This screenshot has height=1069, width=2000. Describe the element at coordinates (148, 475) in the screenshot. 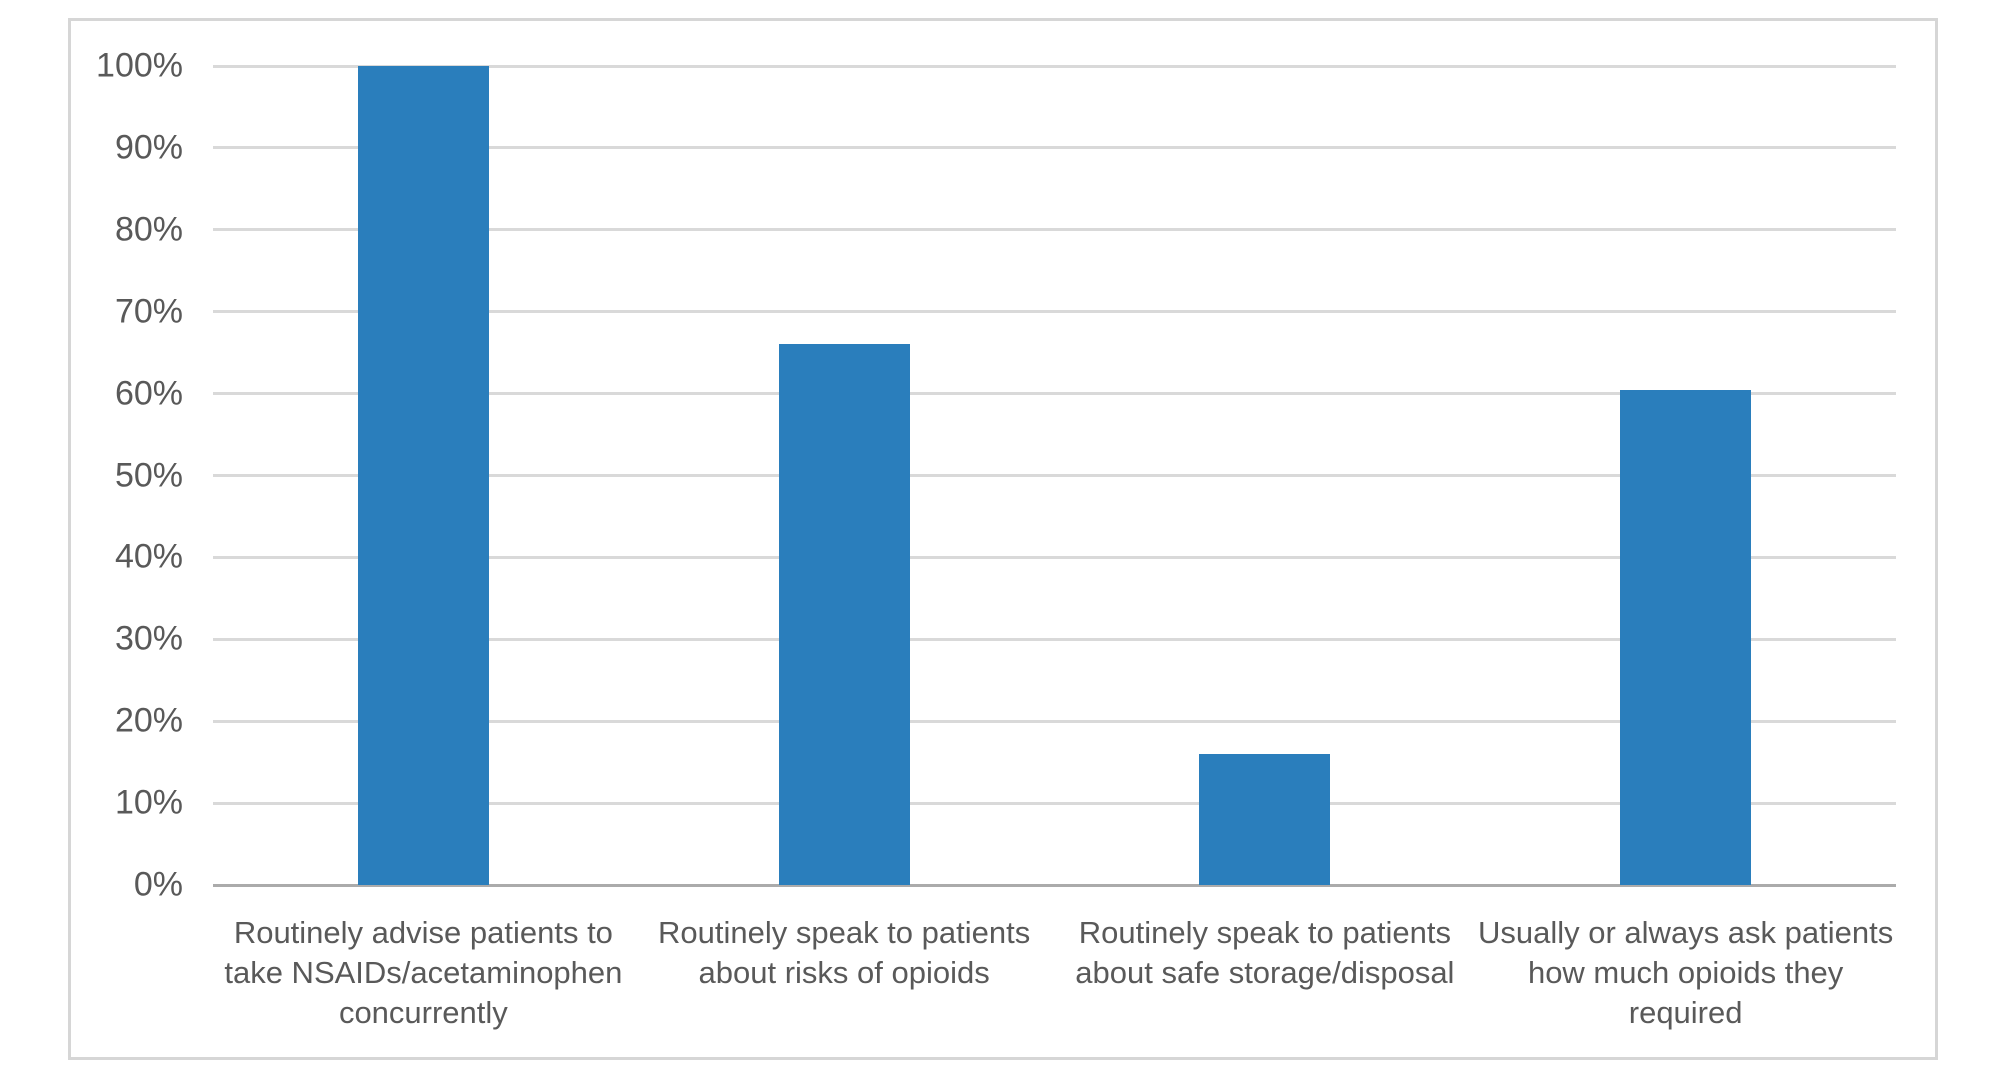

I see `y-axis-tick-label: 50%` at that location.